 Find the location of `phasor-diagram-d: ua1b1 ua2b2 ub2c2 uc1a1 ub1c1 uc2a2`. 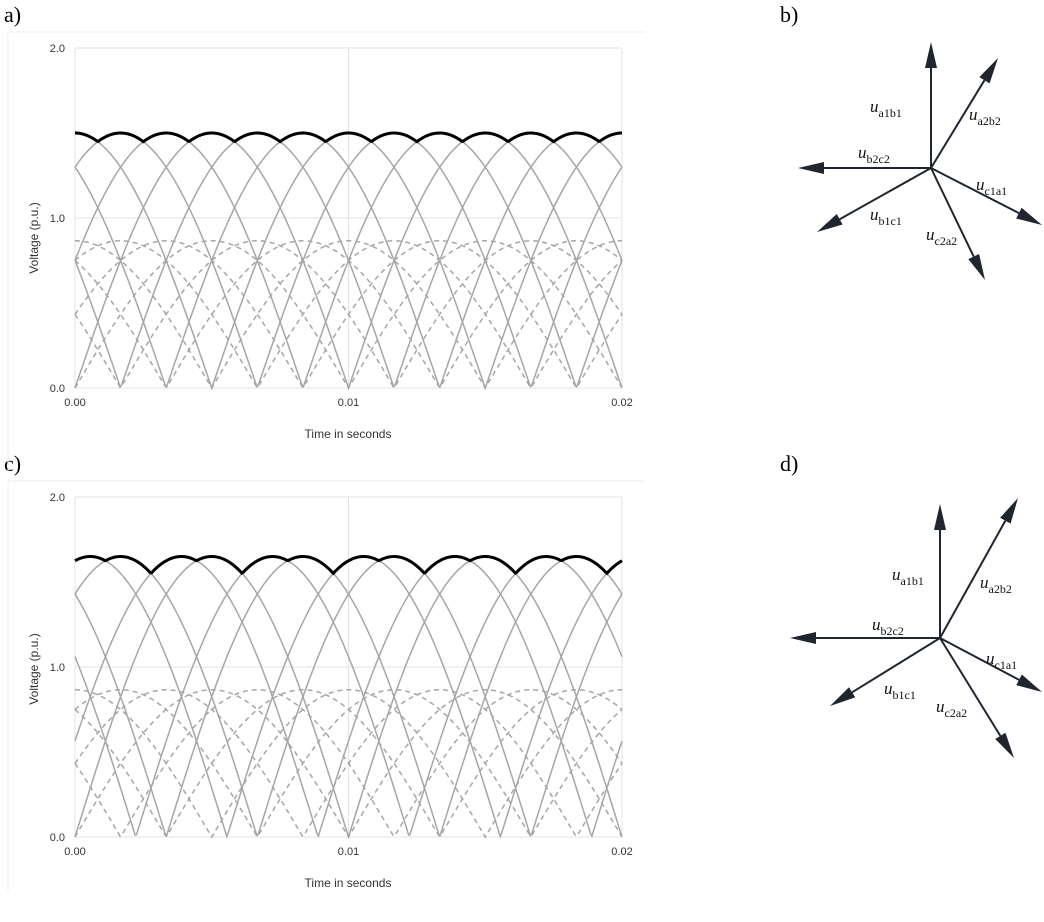

phasor-diagram-d: ua1b1 ua2b2 ub2c2 uc1a1 ub1c1 uc2a2 is located at coordinates (916, 628).